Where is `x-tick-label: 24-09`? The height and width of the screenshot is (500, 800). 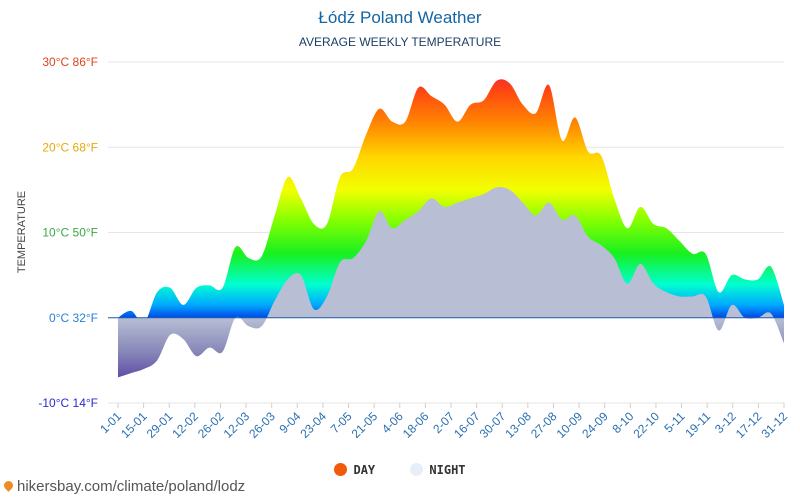 x-tick-label: 24-09 is located at coordinates (595, 425).